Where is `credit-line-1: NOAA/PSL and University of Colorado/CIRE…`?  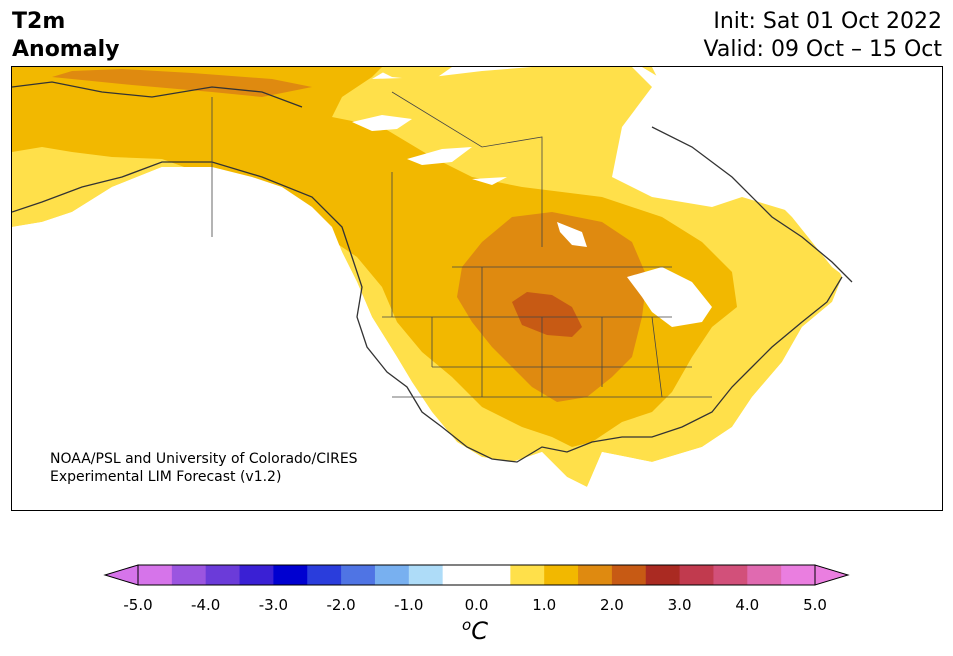 credit-line-1: NOAA/PSL and University of Colorado/CIRE… is located at coordinates (204, 459).